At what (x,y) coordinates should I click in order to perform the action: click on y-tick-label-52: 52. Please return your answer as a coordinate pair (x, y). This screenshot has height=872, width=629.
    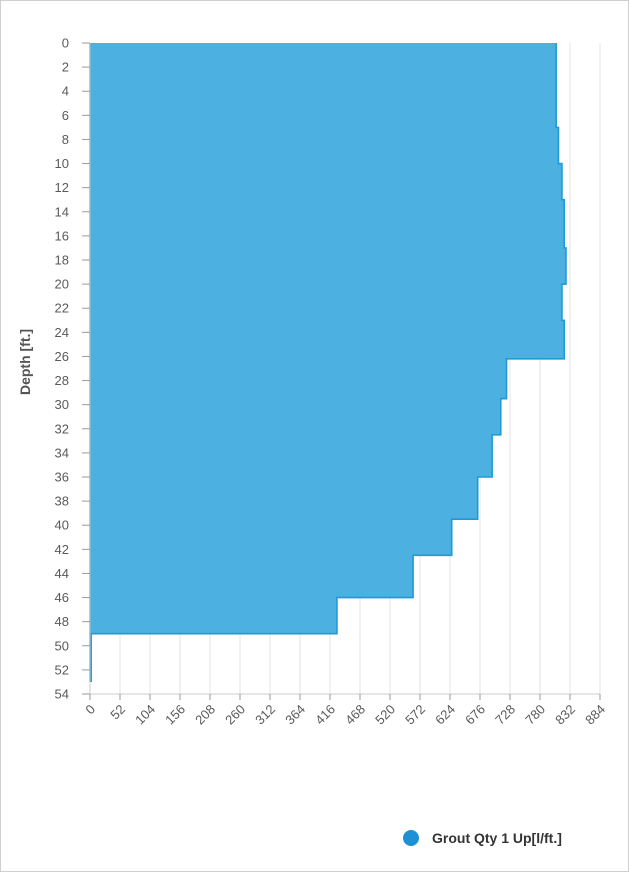
    Looking at the image, I should click on (62, 669).